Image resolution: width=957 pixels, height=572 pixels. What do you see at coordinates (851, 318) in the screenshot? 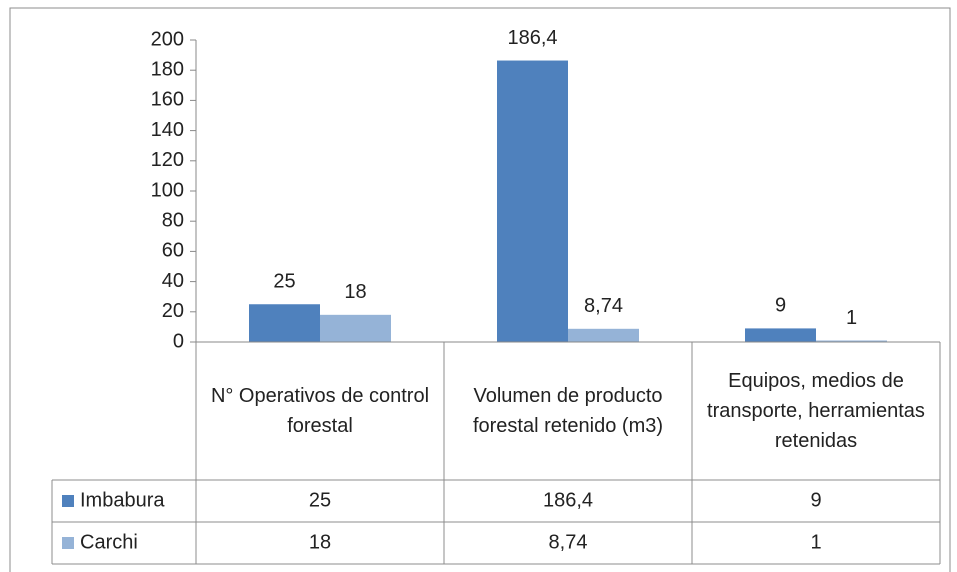
I see `data-label: 1` at bounding box center [851, 318].